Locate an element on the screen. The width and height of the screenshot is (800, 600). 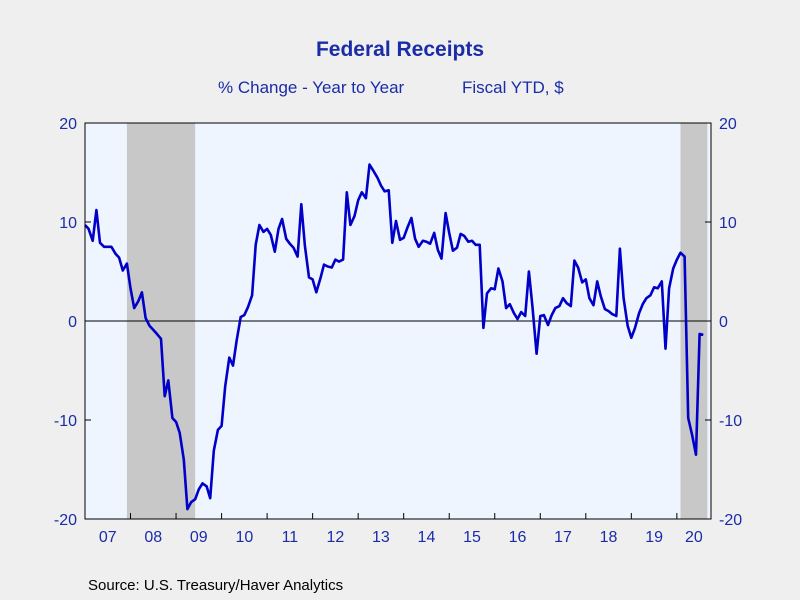
x-tick-label: 08 is located at coordinates (153, 537).